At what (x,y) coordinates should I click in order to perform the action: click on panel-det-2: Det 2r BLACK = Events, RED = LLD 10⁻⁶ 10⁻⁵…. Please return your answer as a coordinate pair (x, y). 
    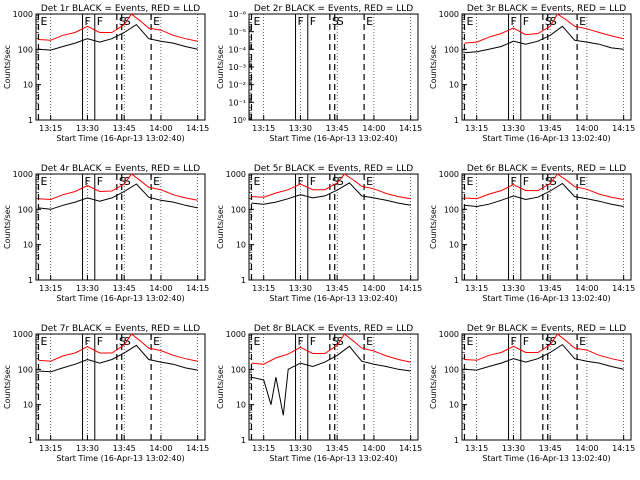
    Looking at the image, I should click on (319, 73).